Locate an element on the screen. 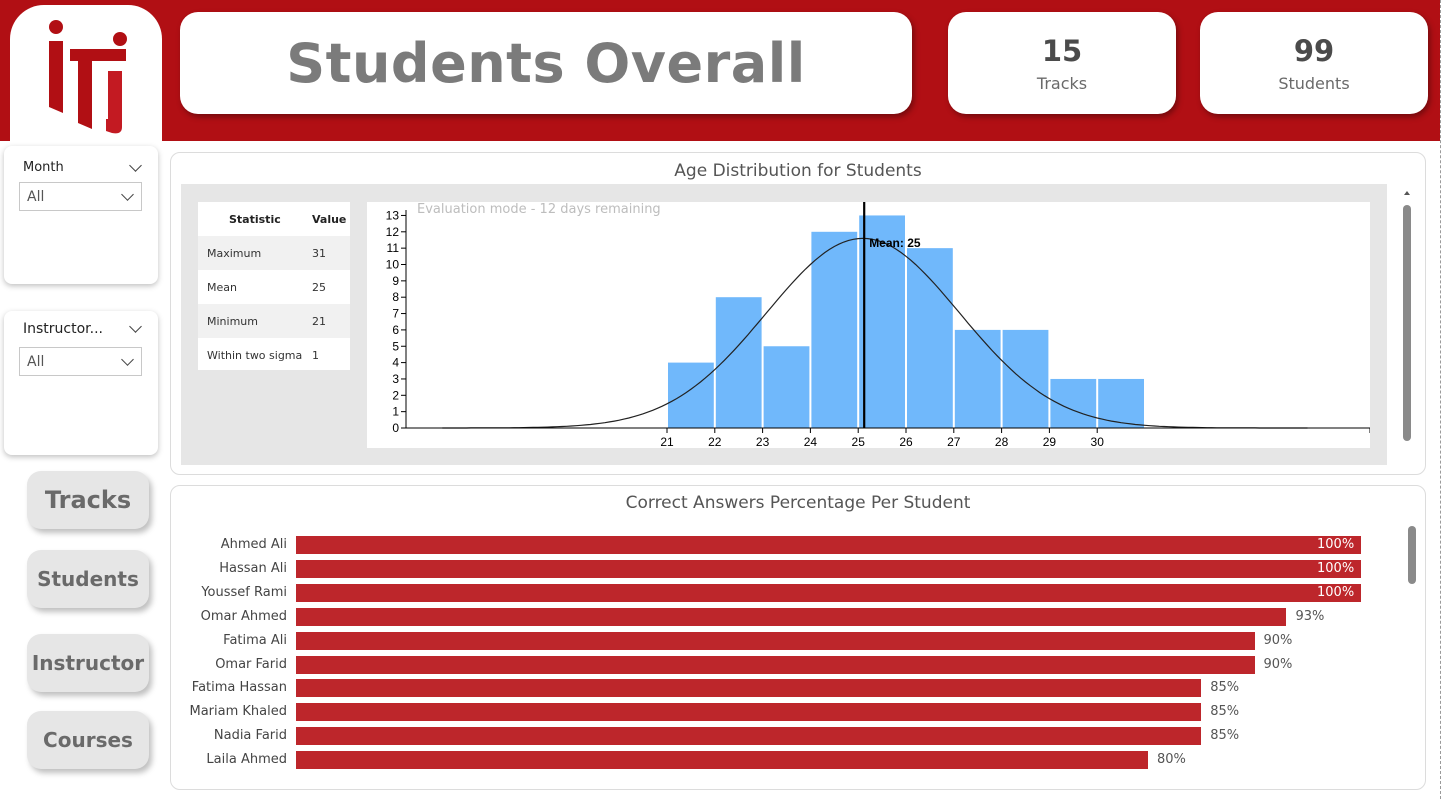 The width and height of the screenshot is (1444, 799). stats-header-row: Statistic Value is located at coordinates (274, 219).